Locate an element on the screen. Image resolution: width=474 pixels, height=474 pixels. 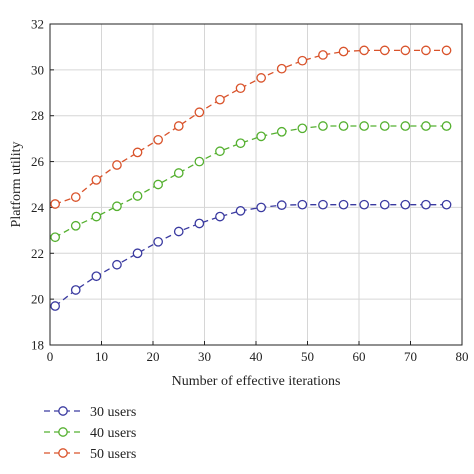
legend: 30 users 40 users 50 users is located at coordinates (90, 433).